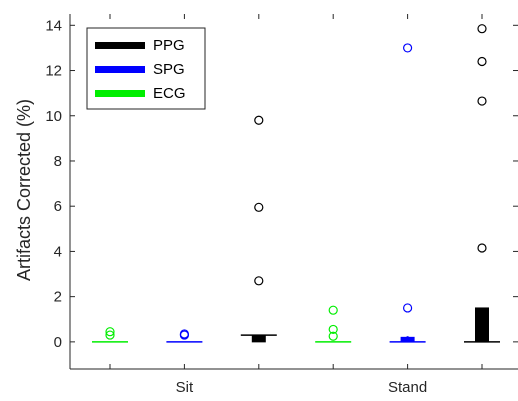 This screenshot has width=518, height=401. Describe the element at coordinates (169, 93) in the screenshot. I see `legend-label-ecg: ECG` at that location.